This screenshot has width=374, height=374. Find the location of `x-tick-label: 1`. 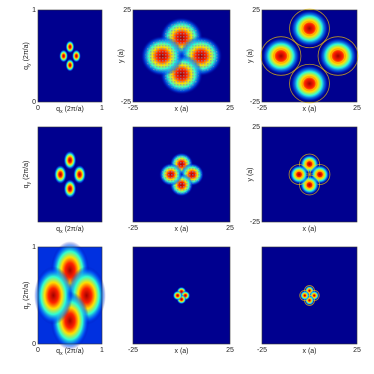

x-tick-label: 1 is located at coordinates (102, 108).